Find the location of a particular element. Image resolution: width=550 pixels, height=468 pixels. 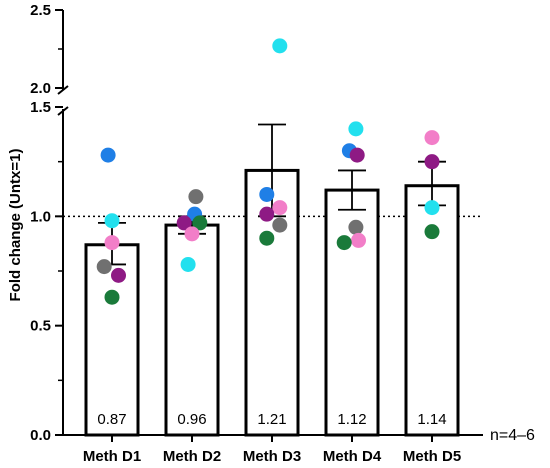

y-tick-label: 2.0 is located at coordinates (40, 88).